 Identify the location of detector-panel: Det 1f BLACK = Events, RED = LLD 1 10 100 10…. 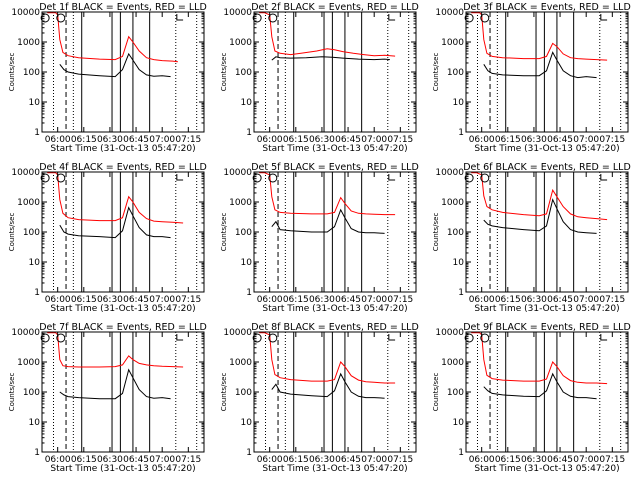
(107, 78).